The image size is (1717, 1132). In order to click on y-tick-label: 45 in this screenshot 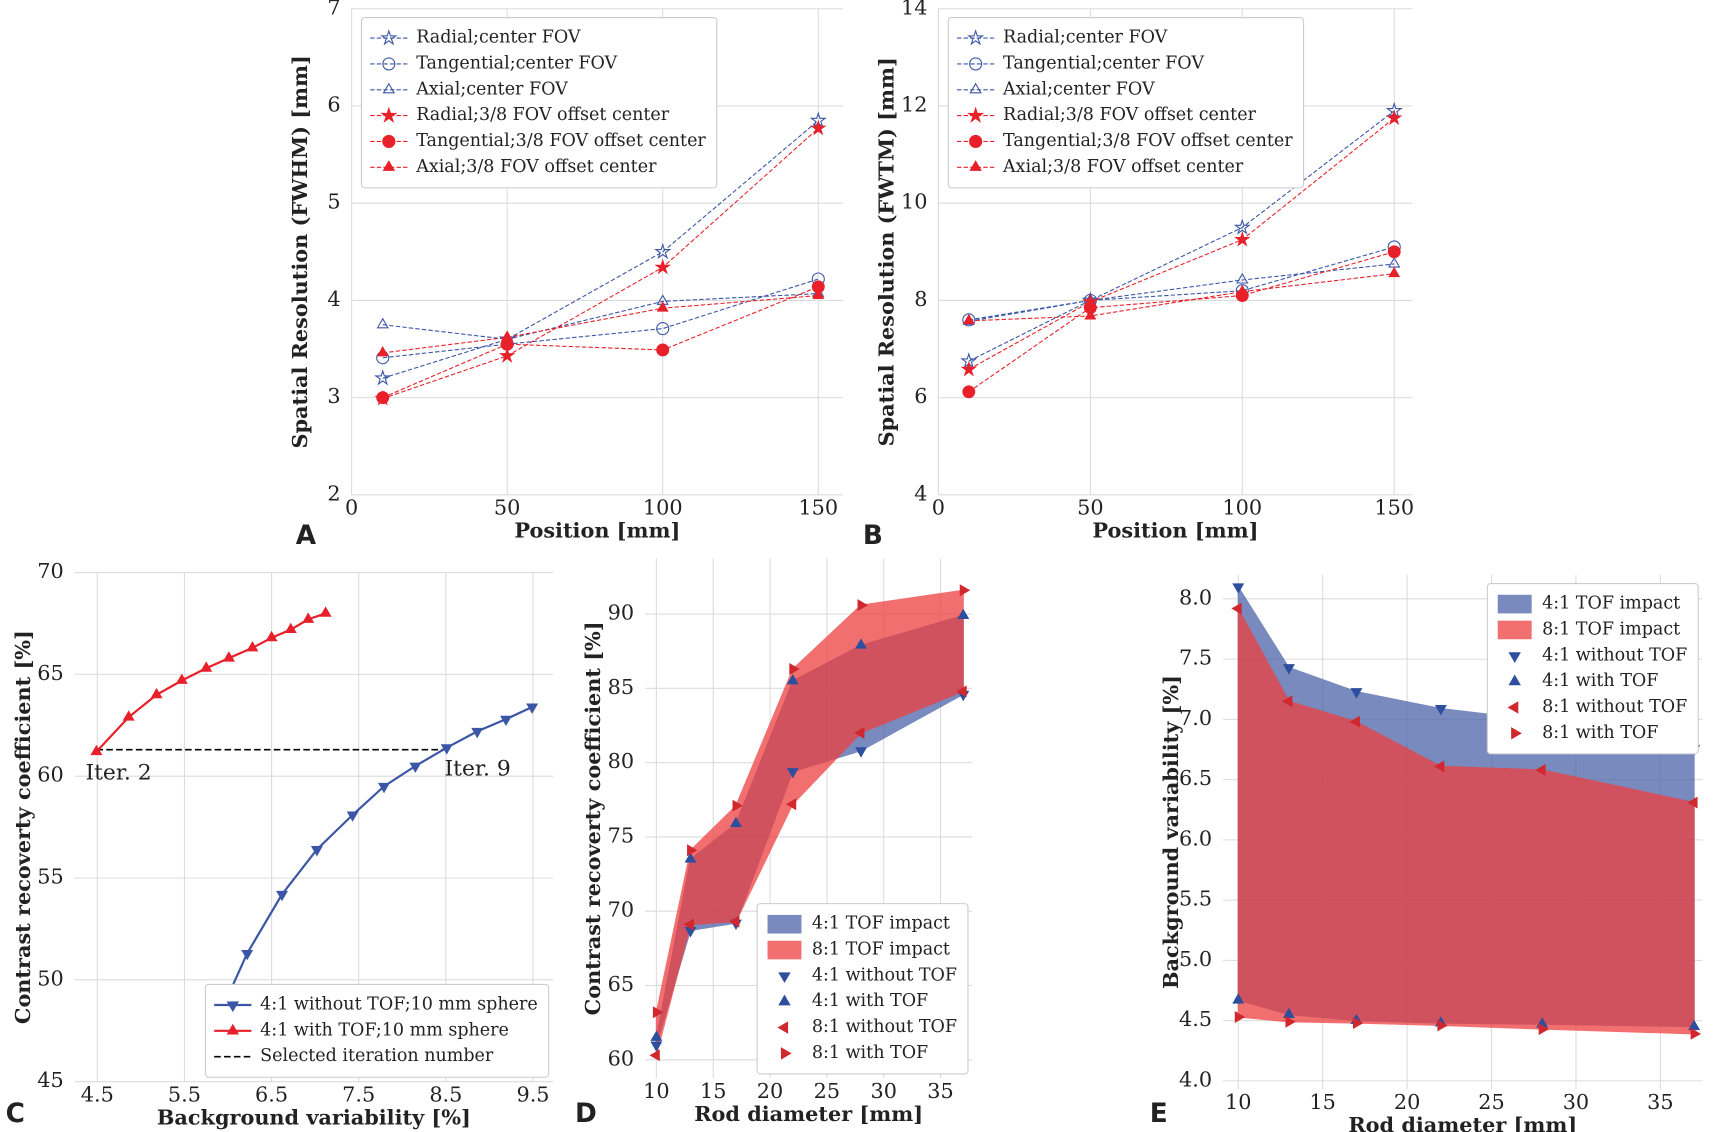, I will do `click(50, 1080)`.